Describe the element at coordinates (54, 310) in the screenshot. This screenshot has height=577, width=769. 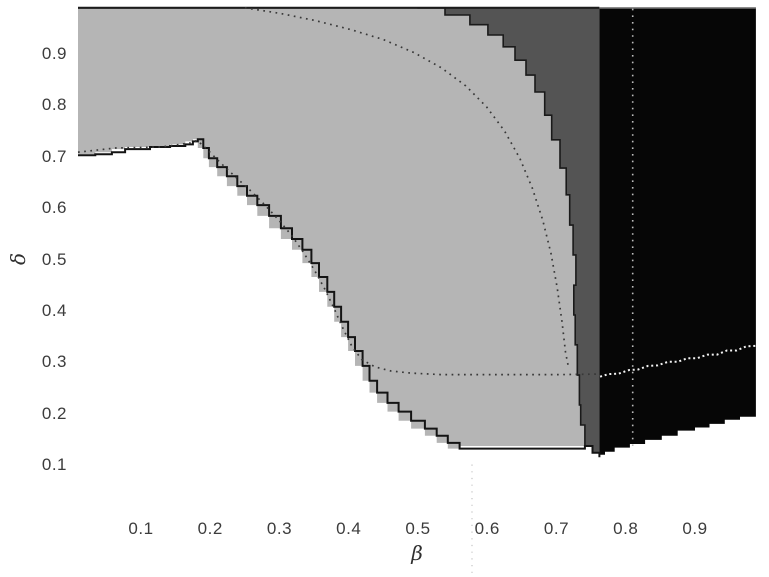
I see `y-tick-label: 0.4` at that location.